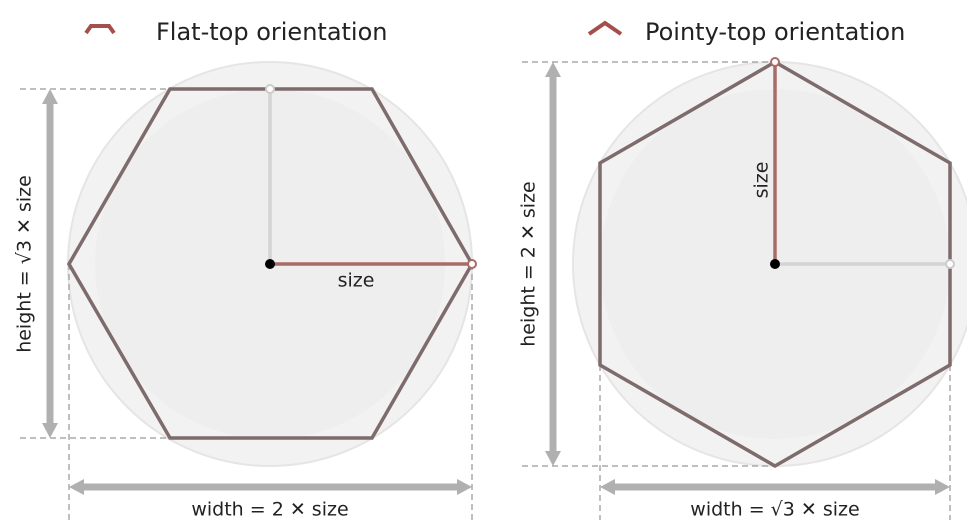 Image resolution: width=967 pixels, height=532 pixels. What do you see at coordinates (775, 32) in the screenshot?
I see `panel-title: Pointy-top orientation` at bounding box center [775, 32].